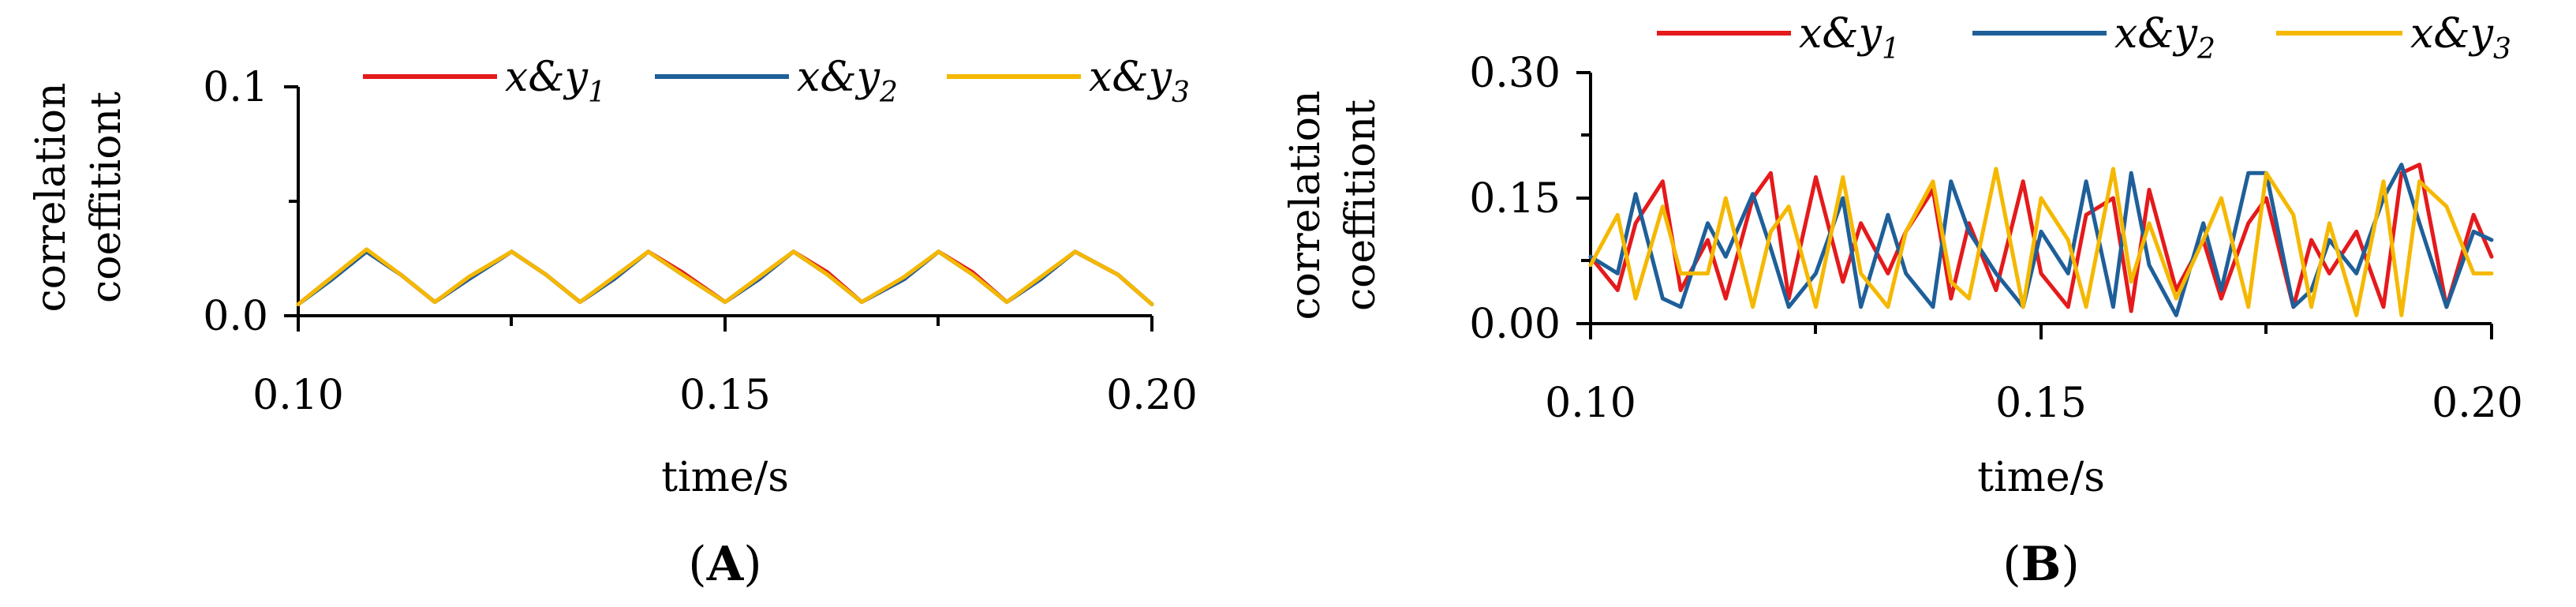  Describe the element at coordinates (51, 198) in the screenshot. I see `panel-a-ylabel-line-1: correlation` at that location.